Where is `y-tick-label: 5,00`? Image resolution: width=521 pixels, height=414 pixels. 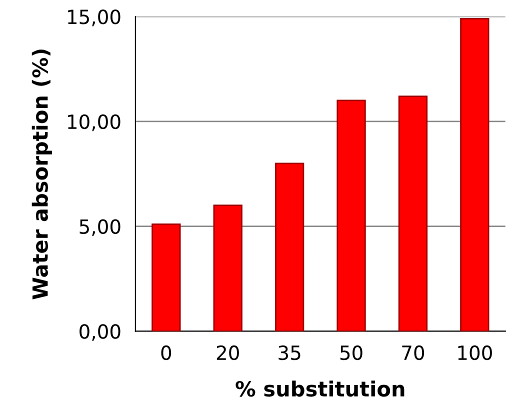
y-tick-label: 5,00 is located at coordinates (100, 227).